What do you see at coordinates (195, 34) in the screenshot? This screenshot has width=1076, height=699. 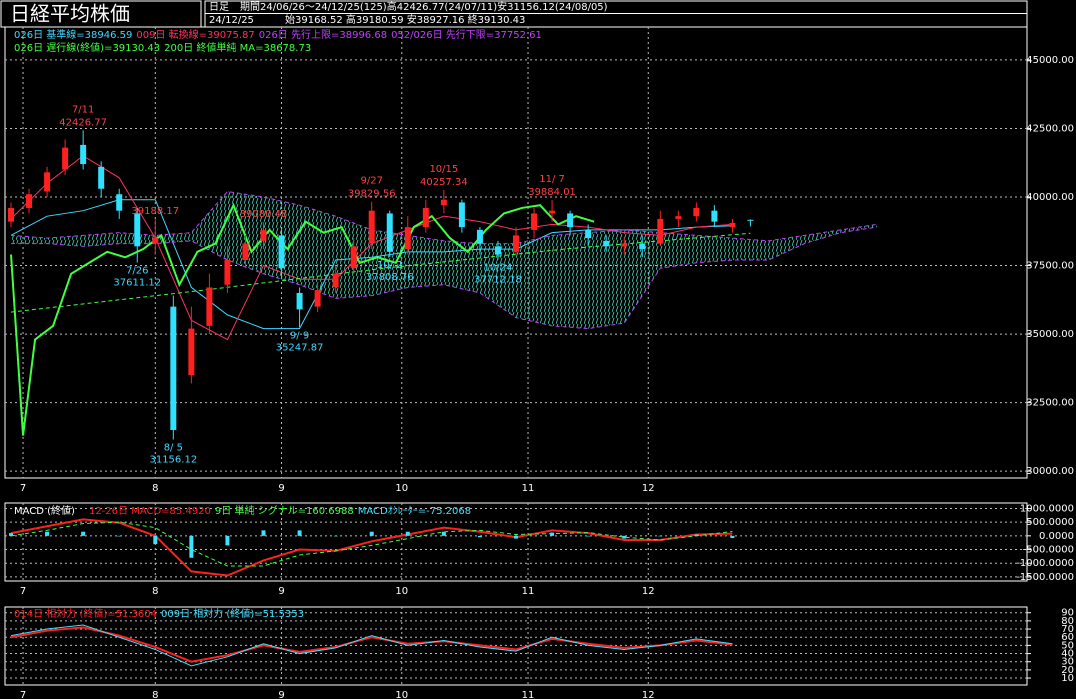 I see `legend-entry: 009日 転換線=39075.87` at bounding box center [195, 34].